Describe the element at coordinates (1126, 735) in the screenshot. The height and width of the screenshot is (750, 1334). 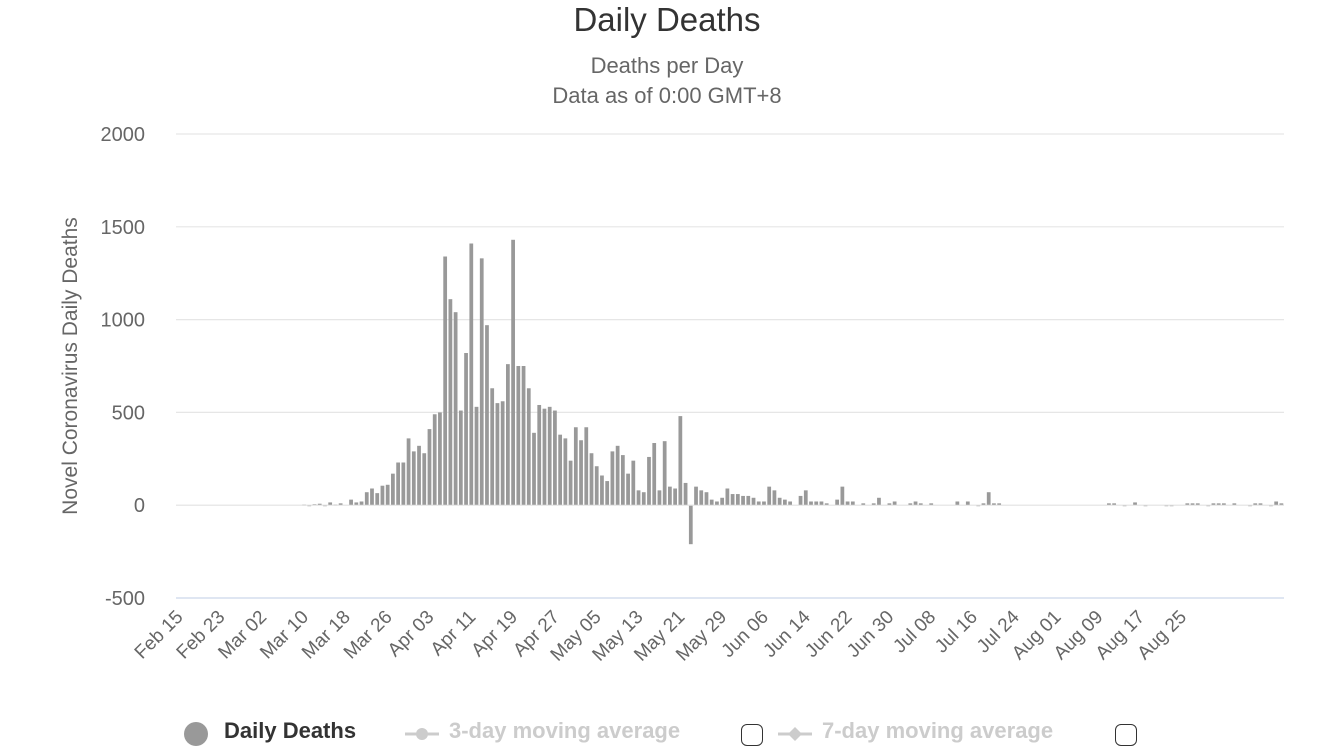
I see `checkbox-7-day-moving-average` at that location.